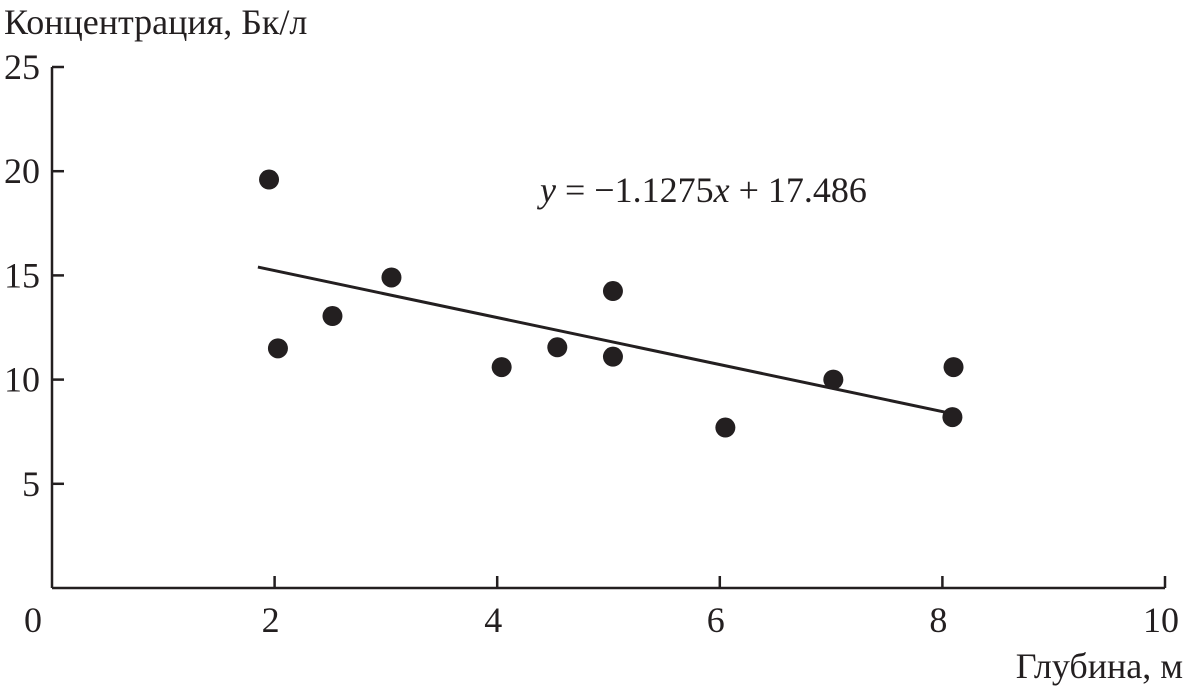 The image size is (1186, 695). I want to click on y-tick-label: 15, so click(22, 275).